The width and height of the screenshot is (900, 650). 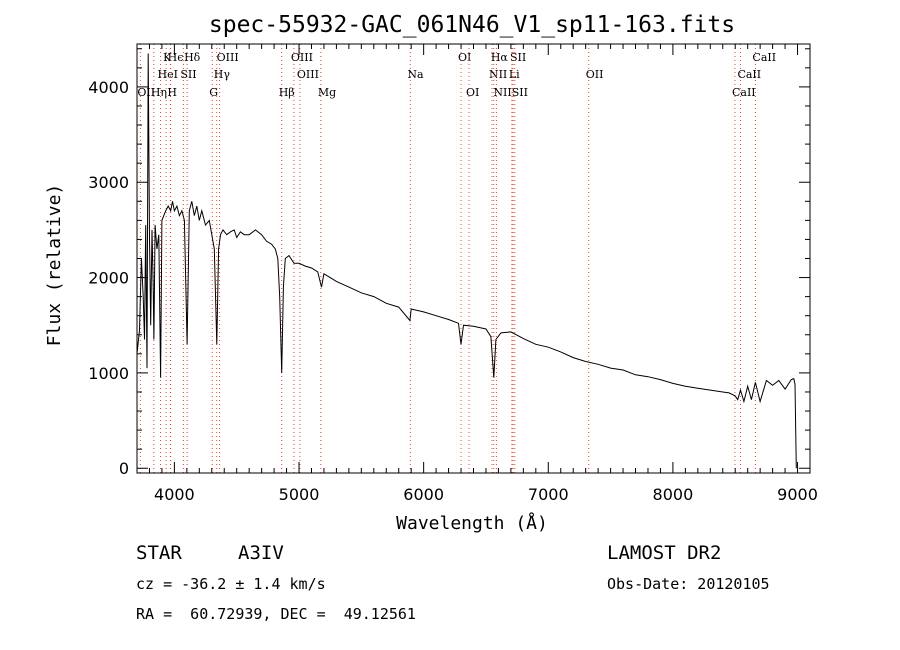 I want to click on y-axis-label: Flux (relative), so click(x=54, y=265).